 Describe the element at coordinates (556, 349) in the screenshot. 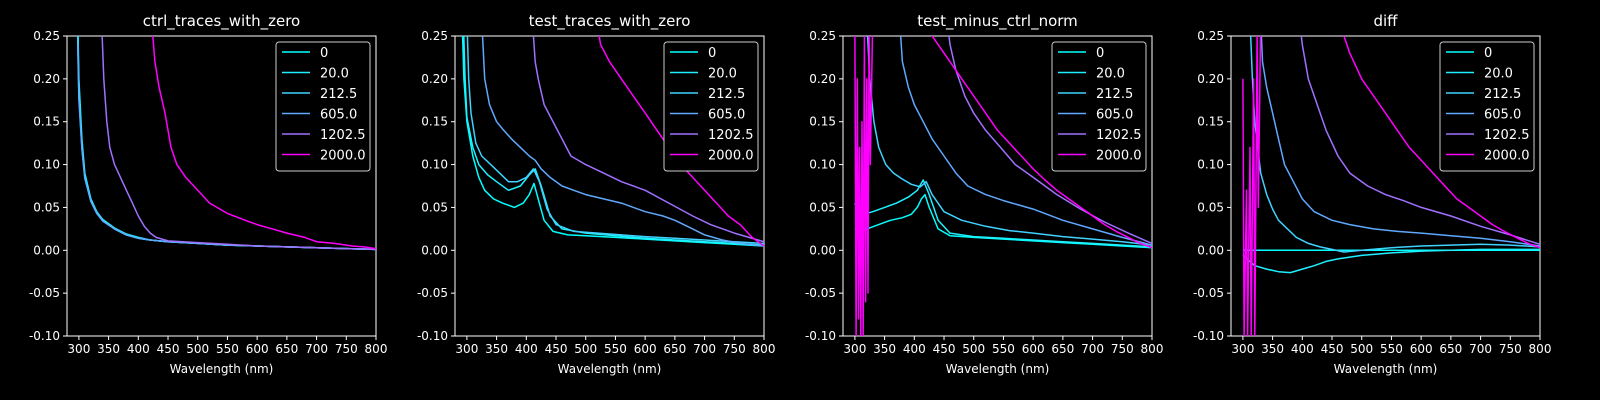

I see `x-tick-label: 450` at that location.